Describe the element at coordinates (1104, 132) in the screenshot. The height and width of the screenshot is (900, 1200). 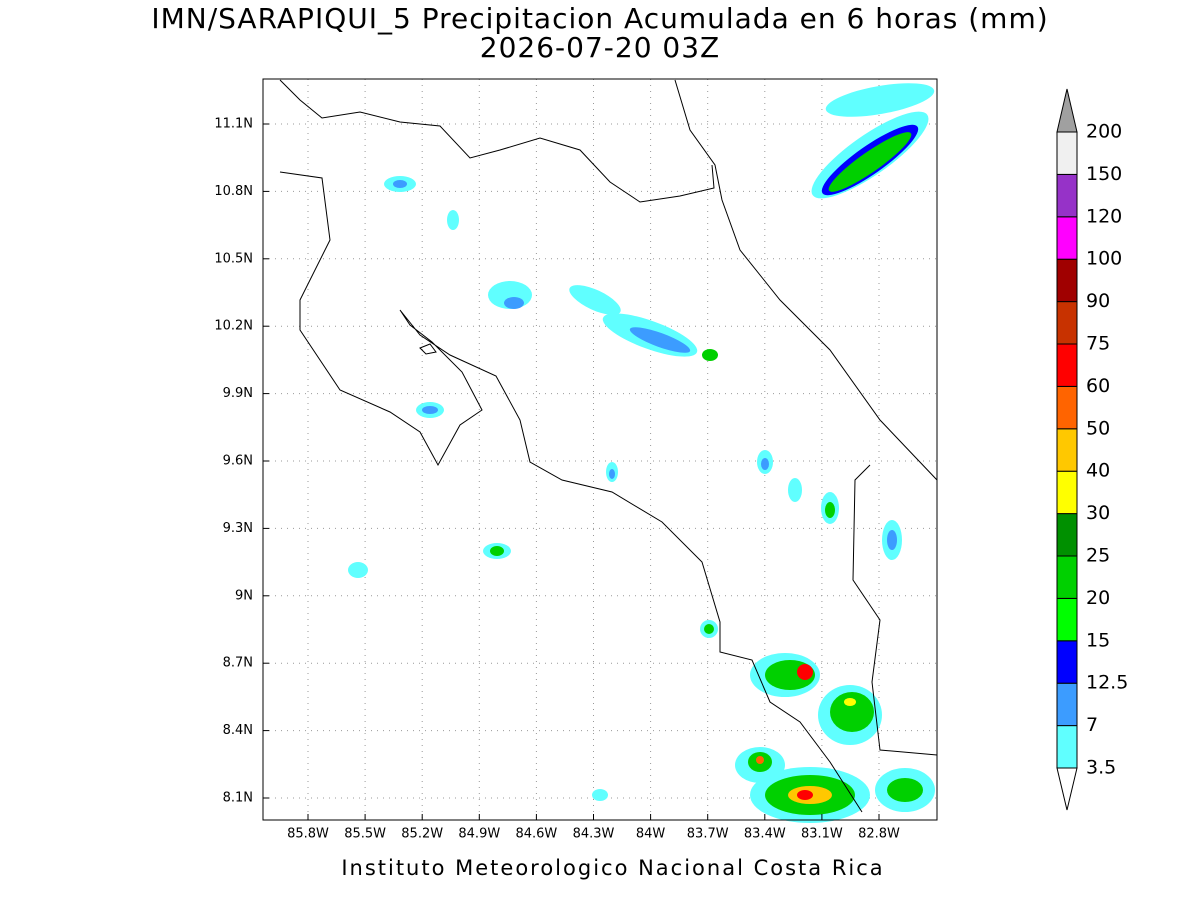
I see `colorbar-label: 200` at that location.